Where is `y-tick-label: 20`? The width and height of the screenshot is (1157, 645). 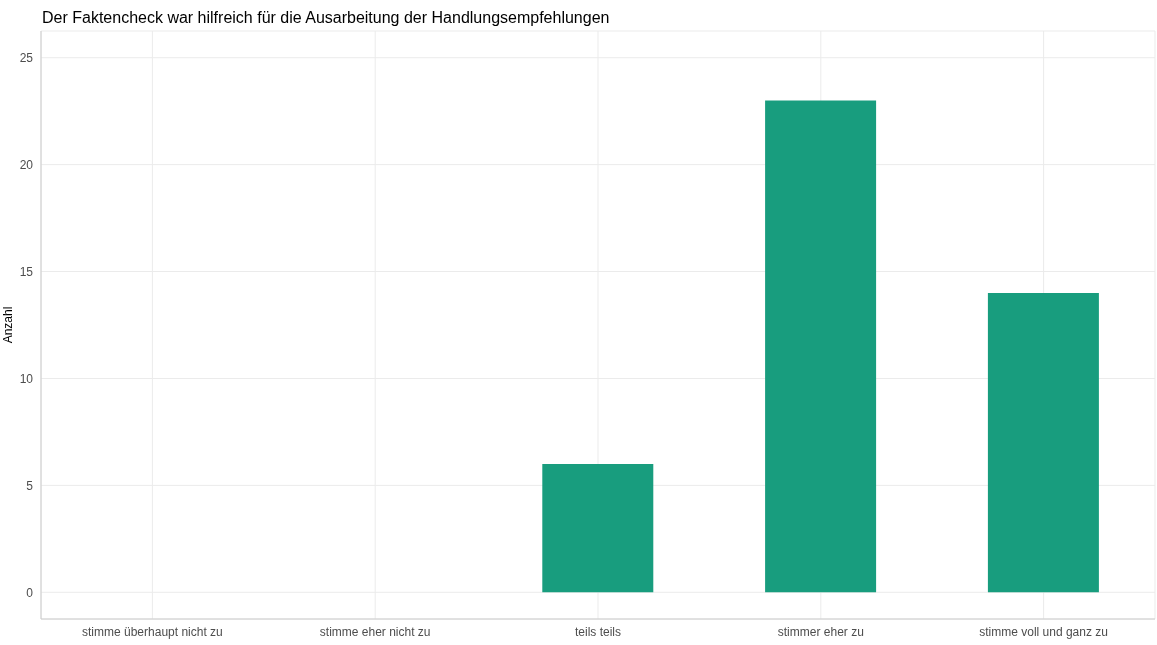 y-tick-label: 20 is located at coordinates (26, 164).